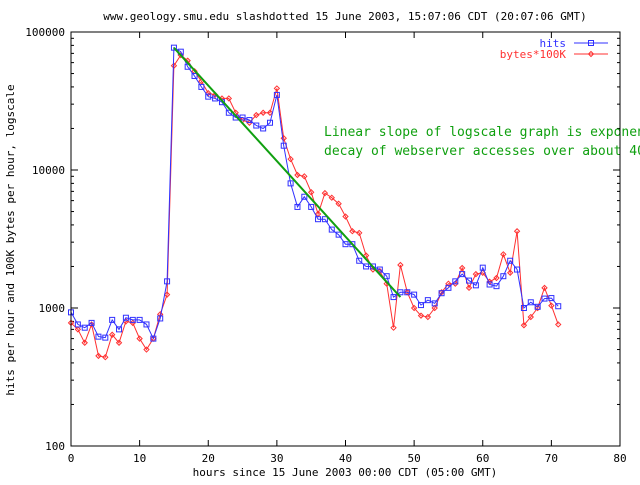 The height and width of the screenshot is (485, 640). I want to click on legend-label: hits, so click(553, 43).